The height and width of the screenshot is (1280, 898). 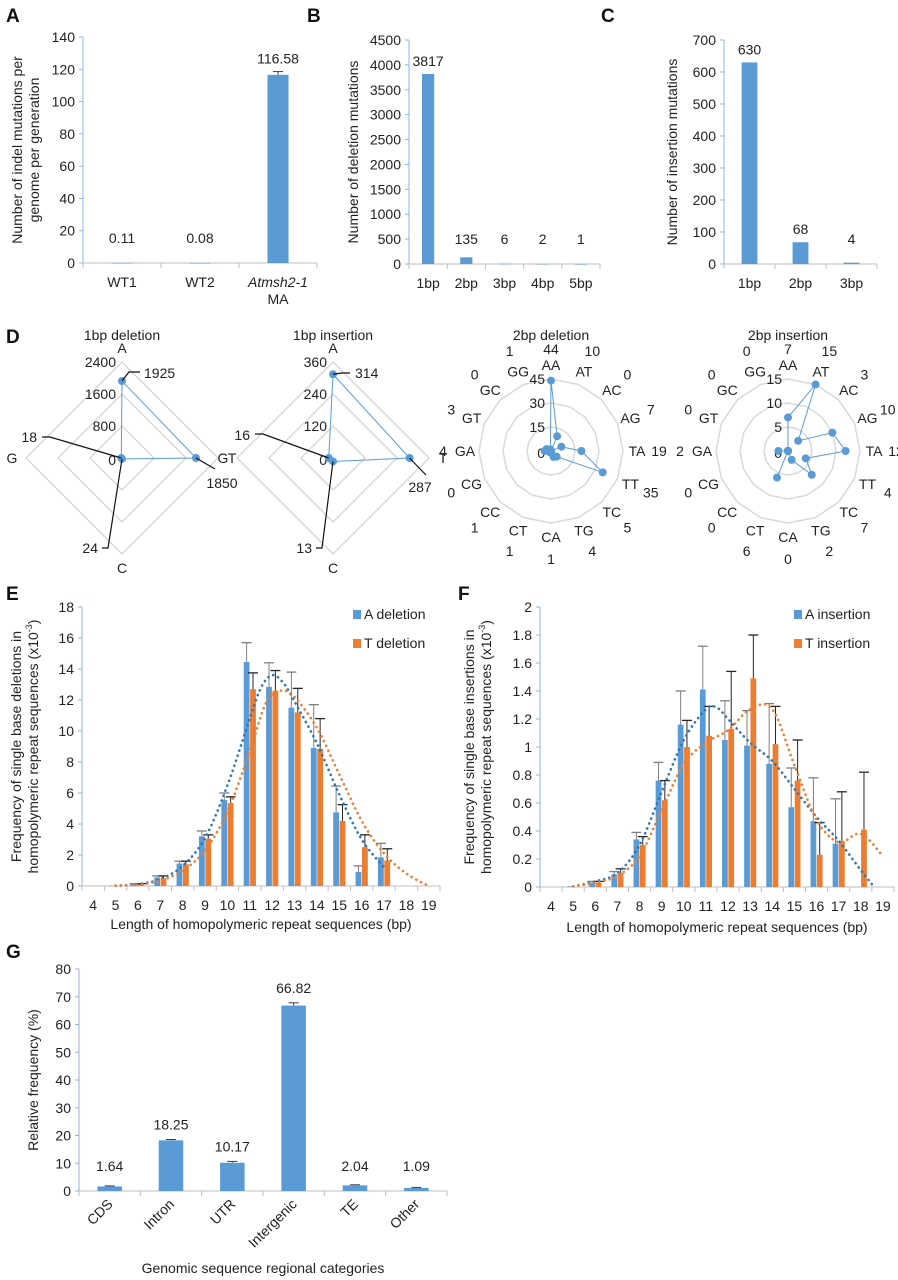 I want to click on radar-value-label: 1850, so click(x=221, y=483).